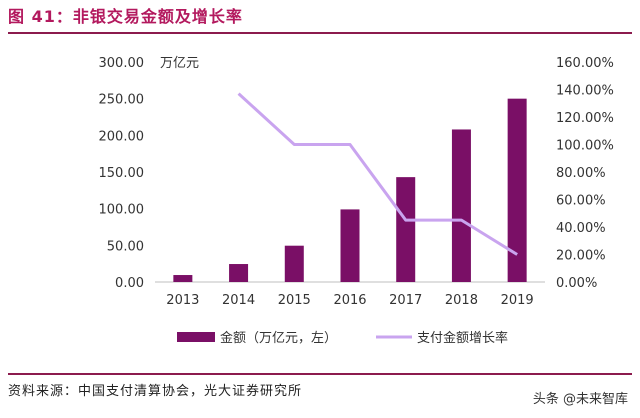 The height and width of the screenshot is (418, 640). Describe the element at coordinates (183, 278) in the screenshot. I see `bar-2013` at that location.